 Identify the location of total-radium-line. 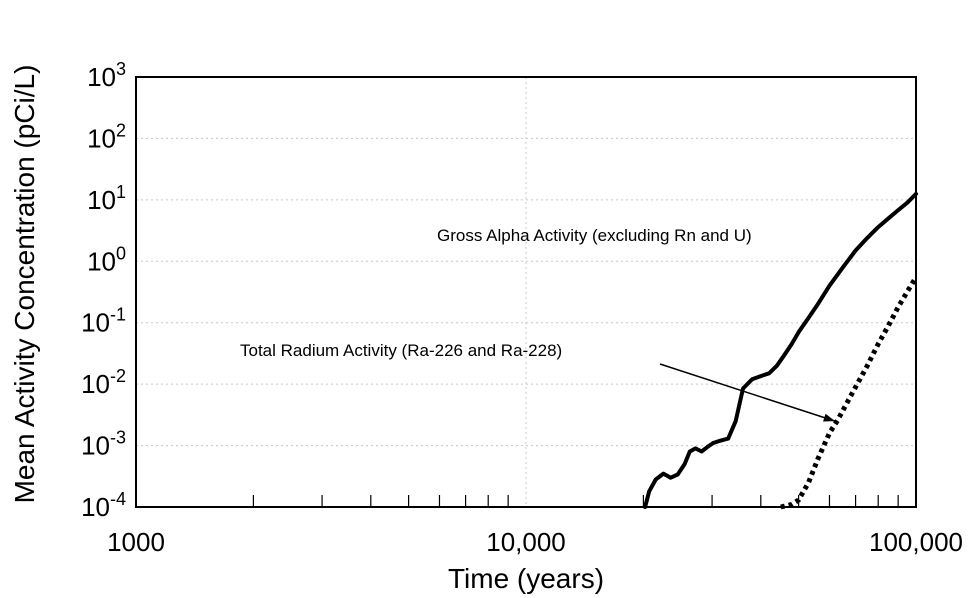
(849, 392).